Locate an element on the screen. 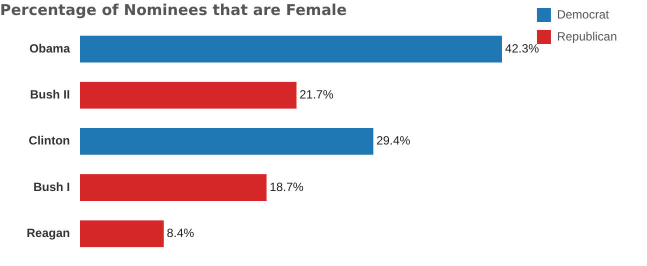 The image size is (647, 266). data-label: 18.7% is located at coordinates (287, 187).